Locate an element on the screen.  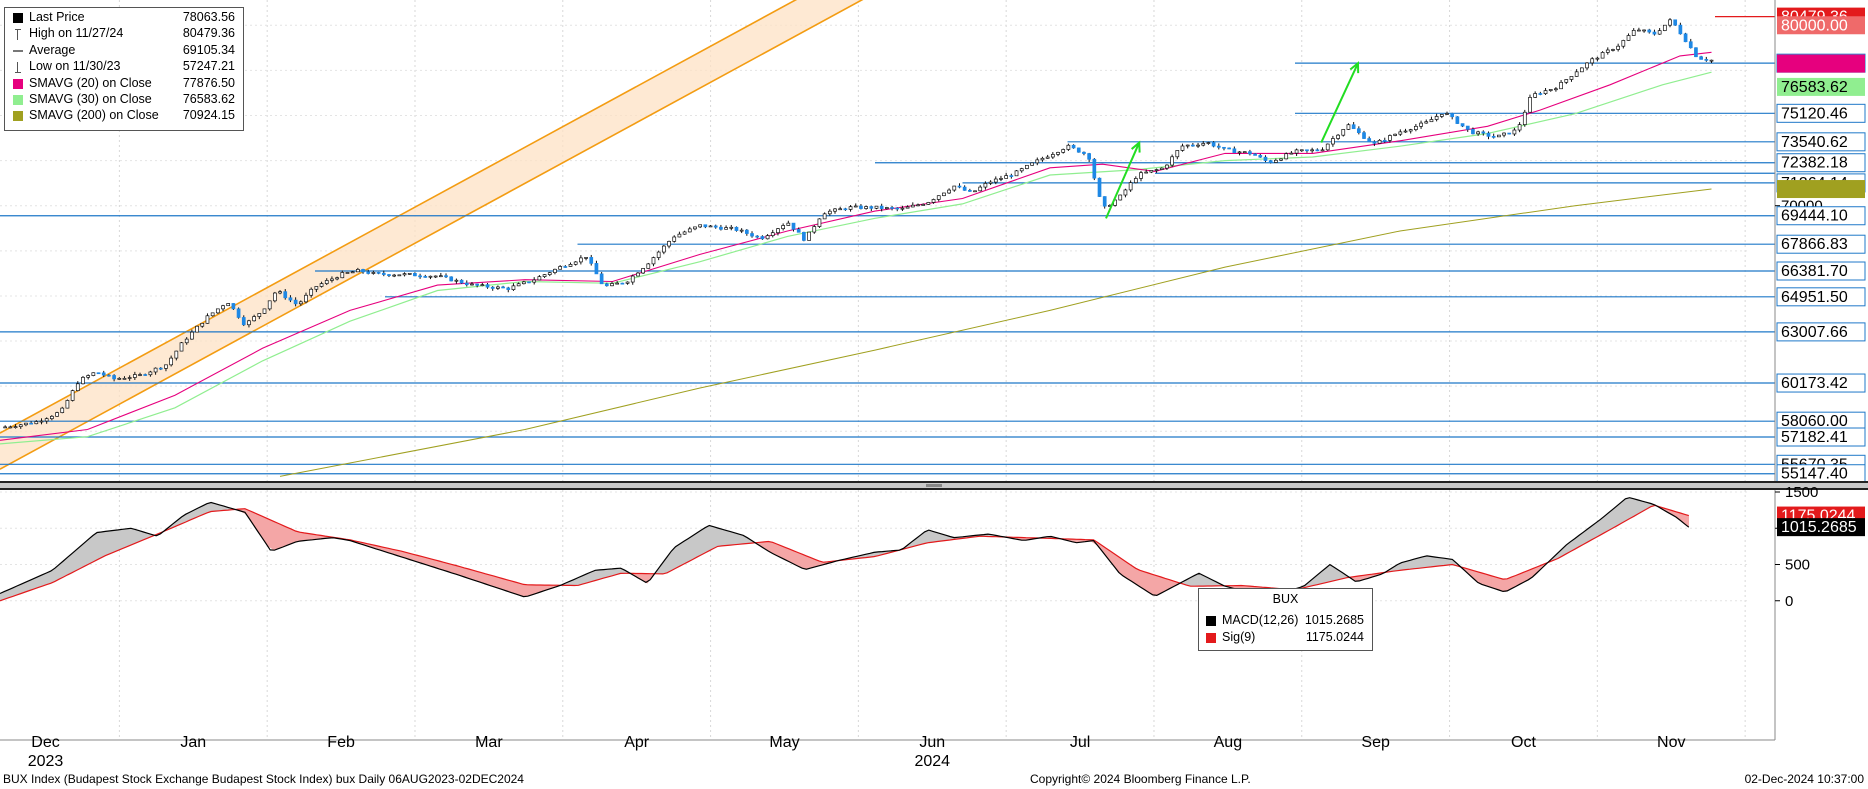
macd-legend-value: 1175.0244 is located at coordinates (1334, 637).